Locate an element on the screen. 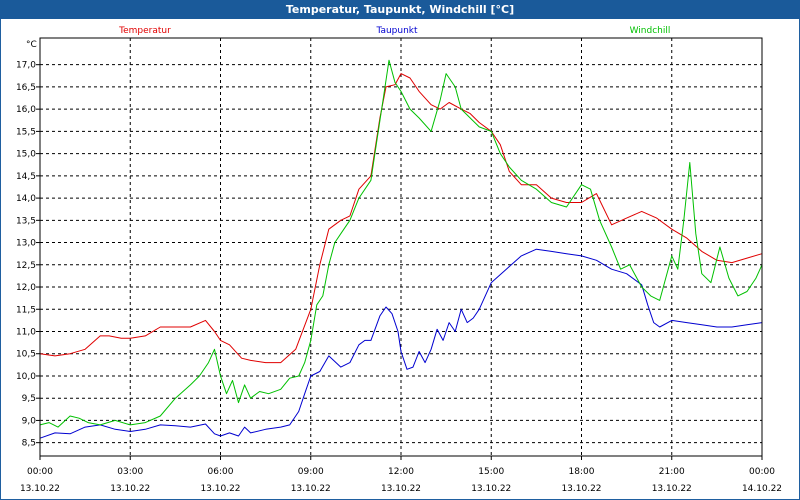 Image resolution: width=800 pixels, height=500 pixels. legend-temperatur: Temperatur is located at coordinates (144, 31).